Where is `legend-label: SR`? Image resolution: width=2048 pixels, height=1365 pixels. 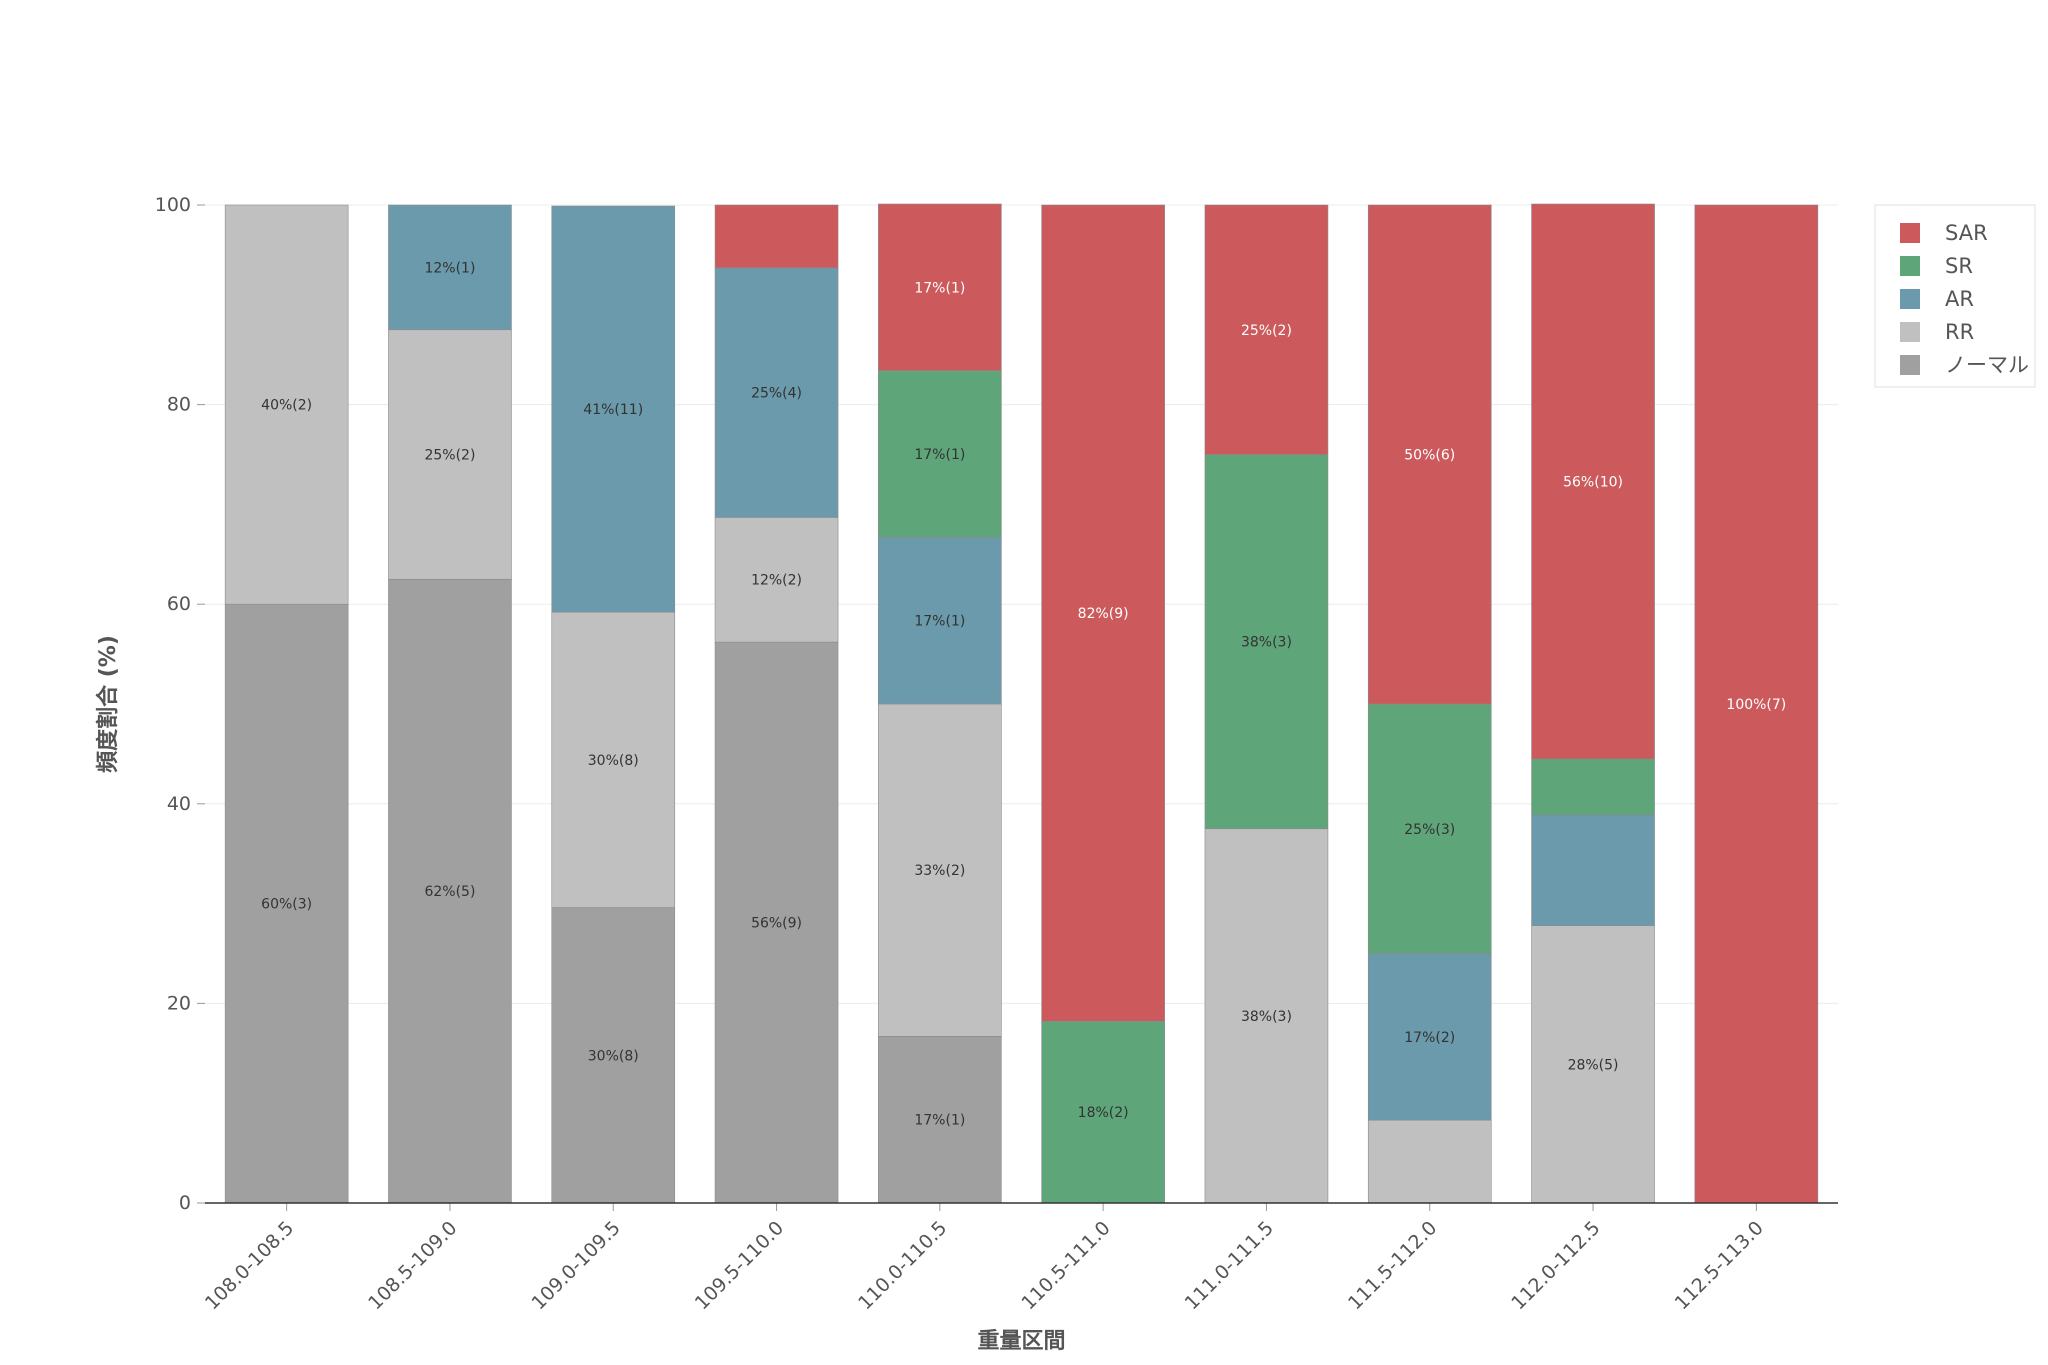 legend-label: SR is located at coordinates (1959, 266).